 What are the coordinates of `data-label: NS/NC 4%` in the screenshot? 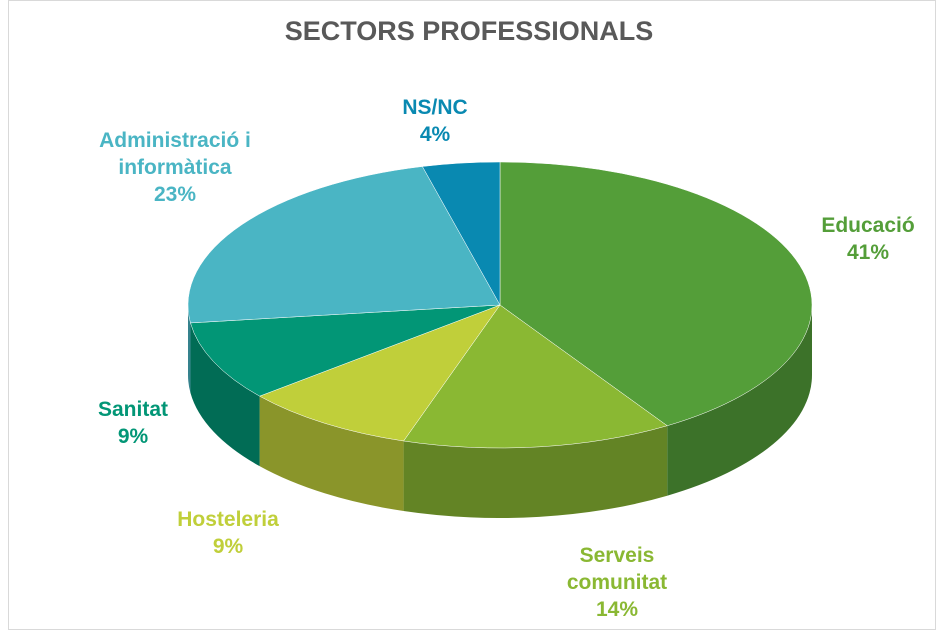 It's located at (435, 121).